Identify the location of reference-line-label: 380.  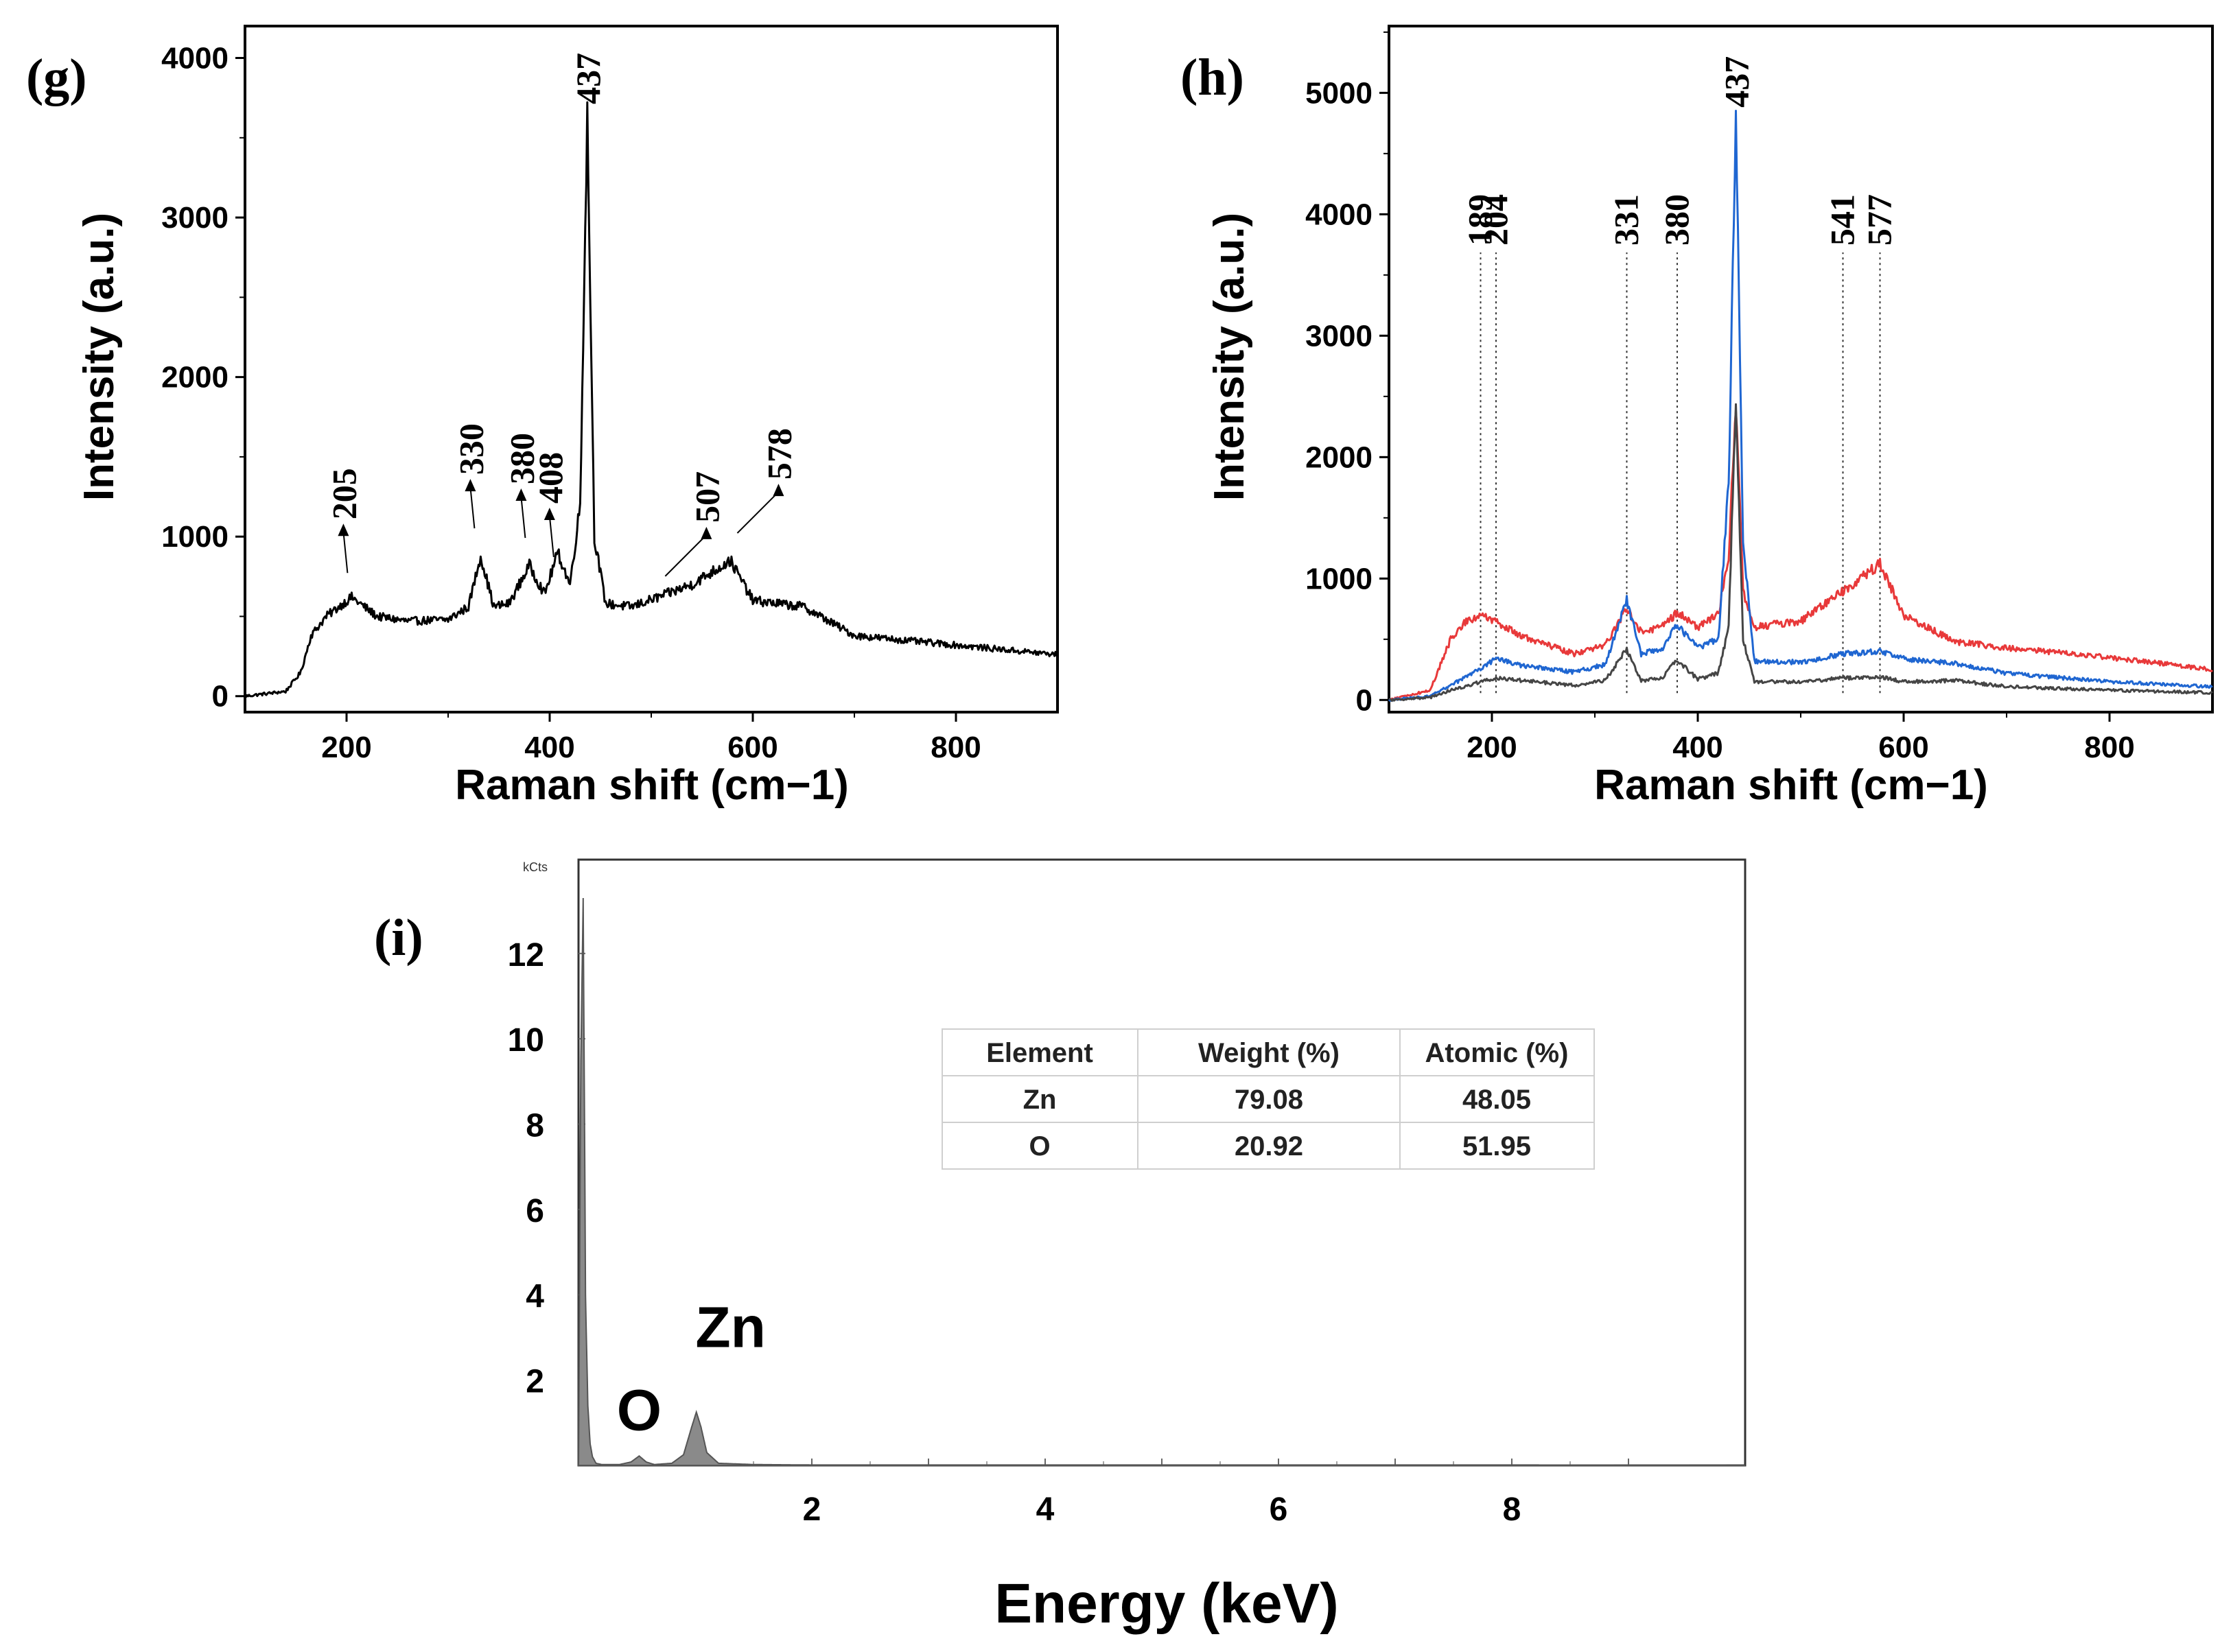
(1677, 220).